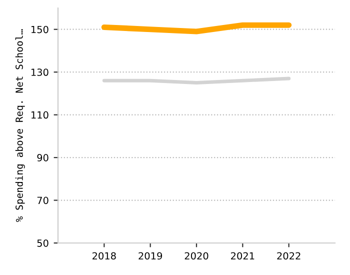 This screenshot has height=275, width=350. What do you see at coordinates (39, 115) in the screenshot?
I see `y-tick-label: 110` at bounding box center [39, 115].